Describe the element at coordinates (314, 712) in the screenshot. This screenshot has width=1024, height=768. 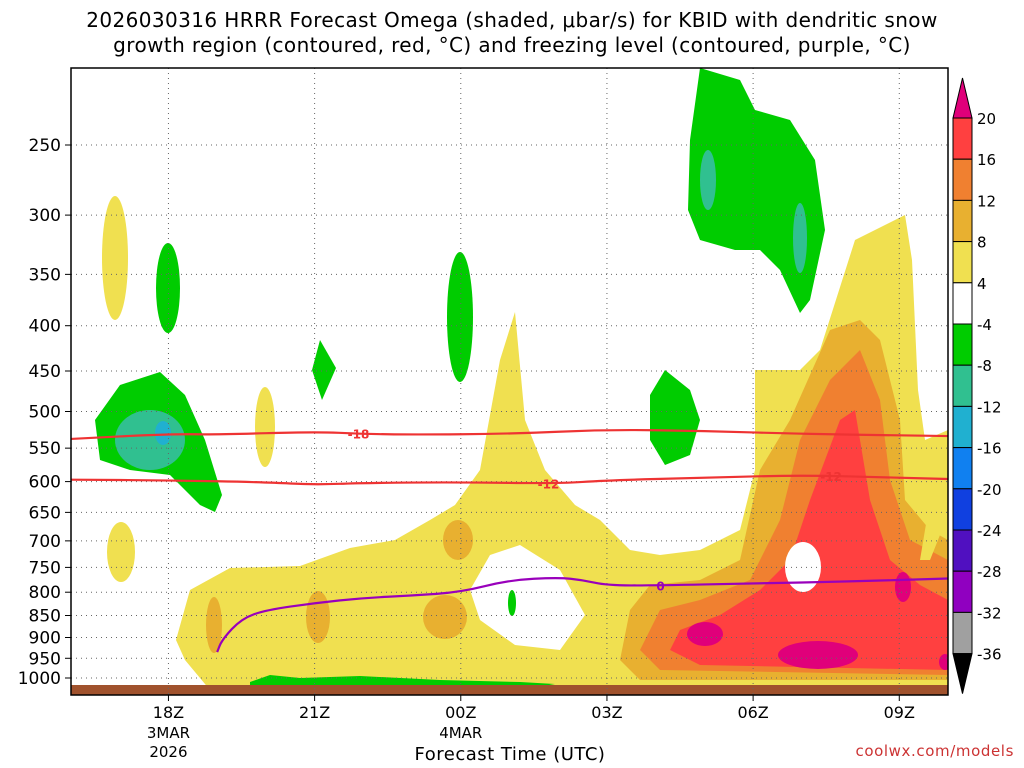
I see `x-tick-label: 21Z` at that location.